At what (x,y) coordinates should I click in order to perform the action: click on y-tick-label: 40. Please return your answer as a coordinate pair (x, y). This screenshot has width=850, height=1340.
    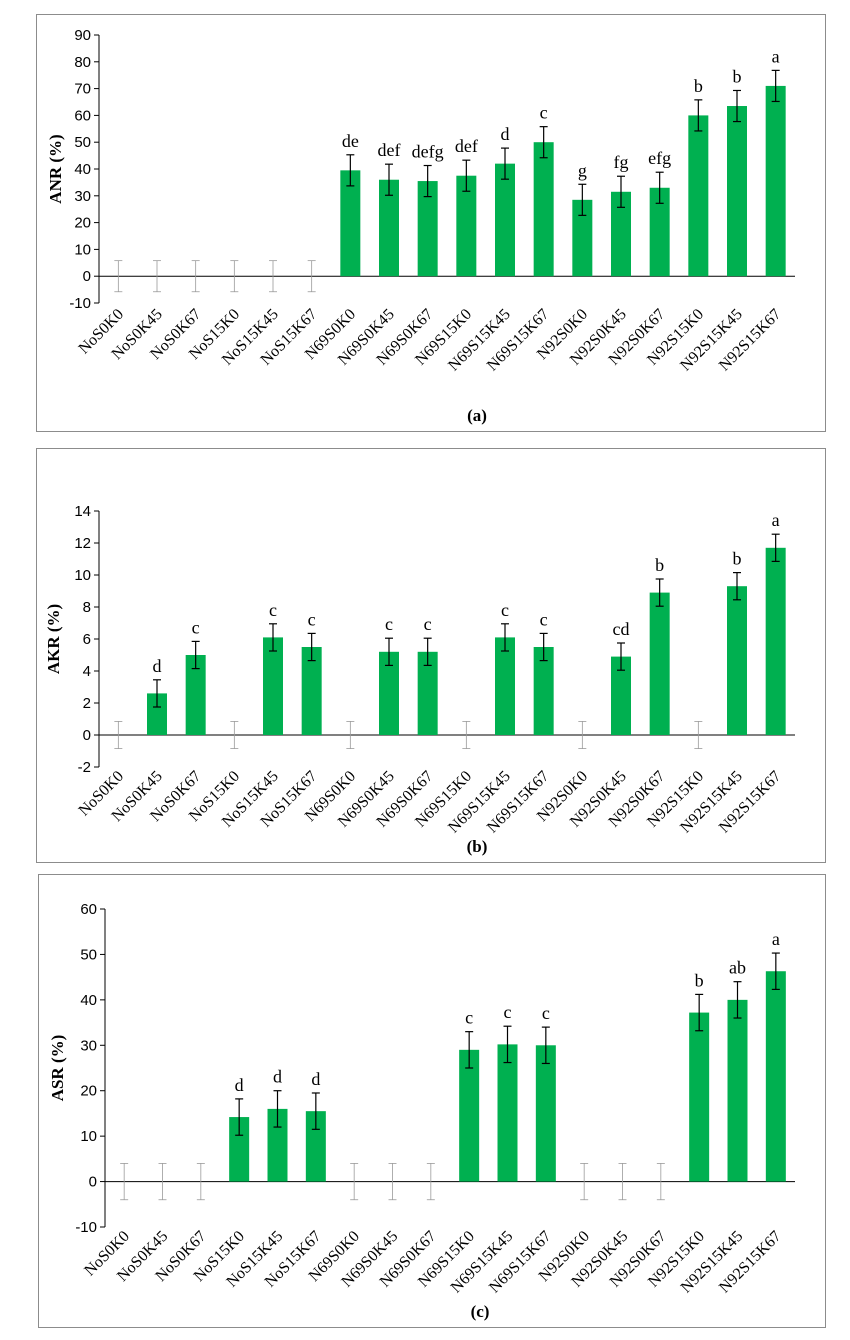
    Looking at the image, I should click on (88, 1000).